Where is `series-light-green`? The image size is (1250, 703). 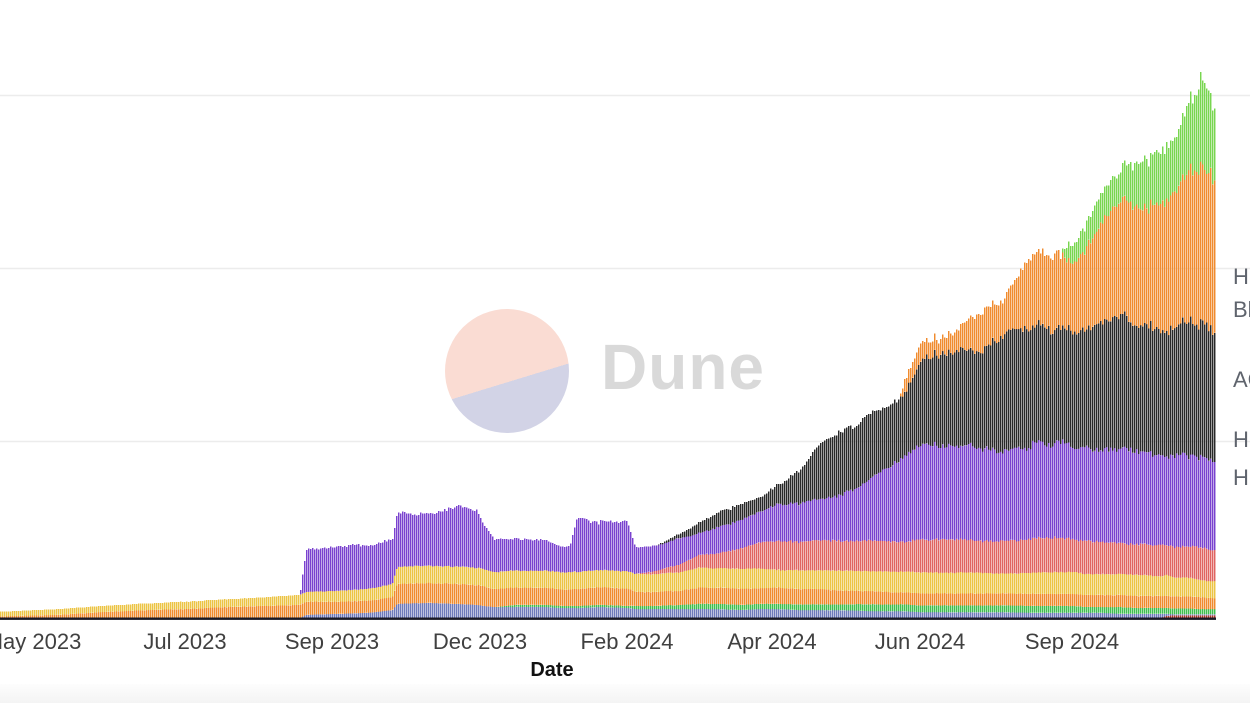
series-light-green is located at coordinates (1139, 168).